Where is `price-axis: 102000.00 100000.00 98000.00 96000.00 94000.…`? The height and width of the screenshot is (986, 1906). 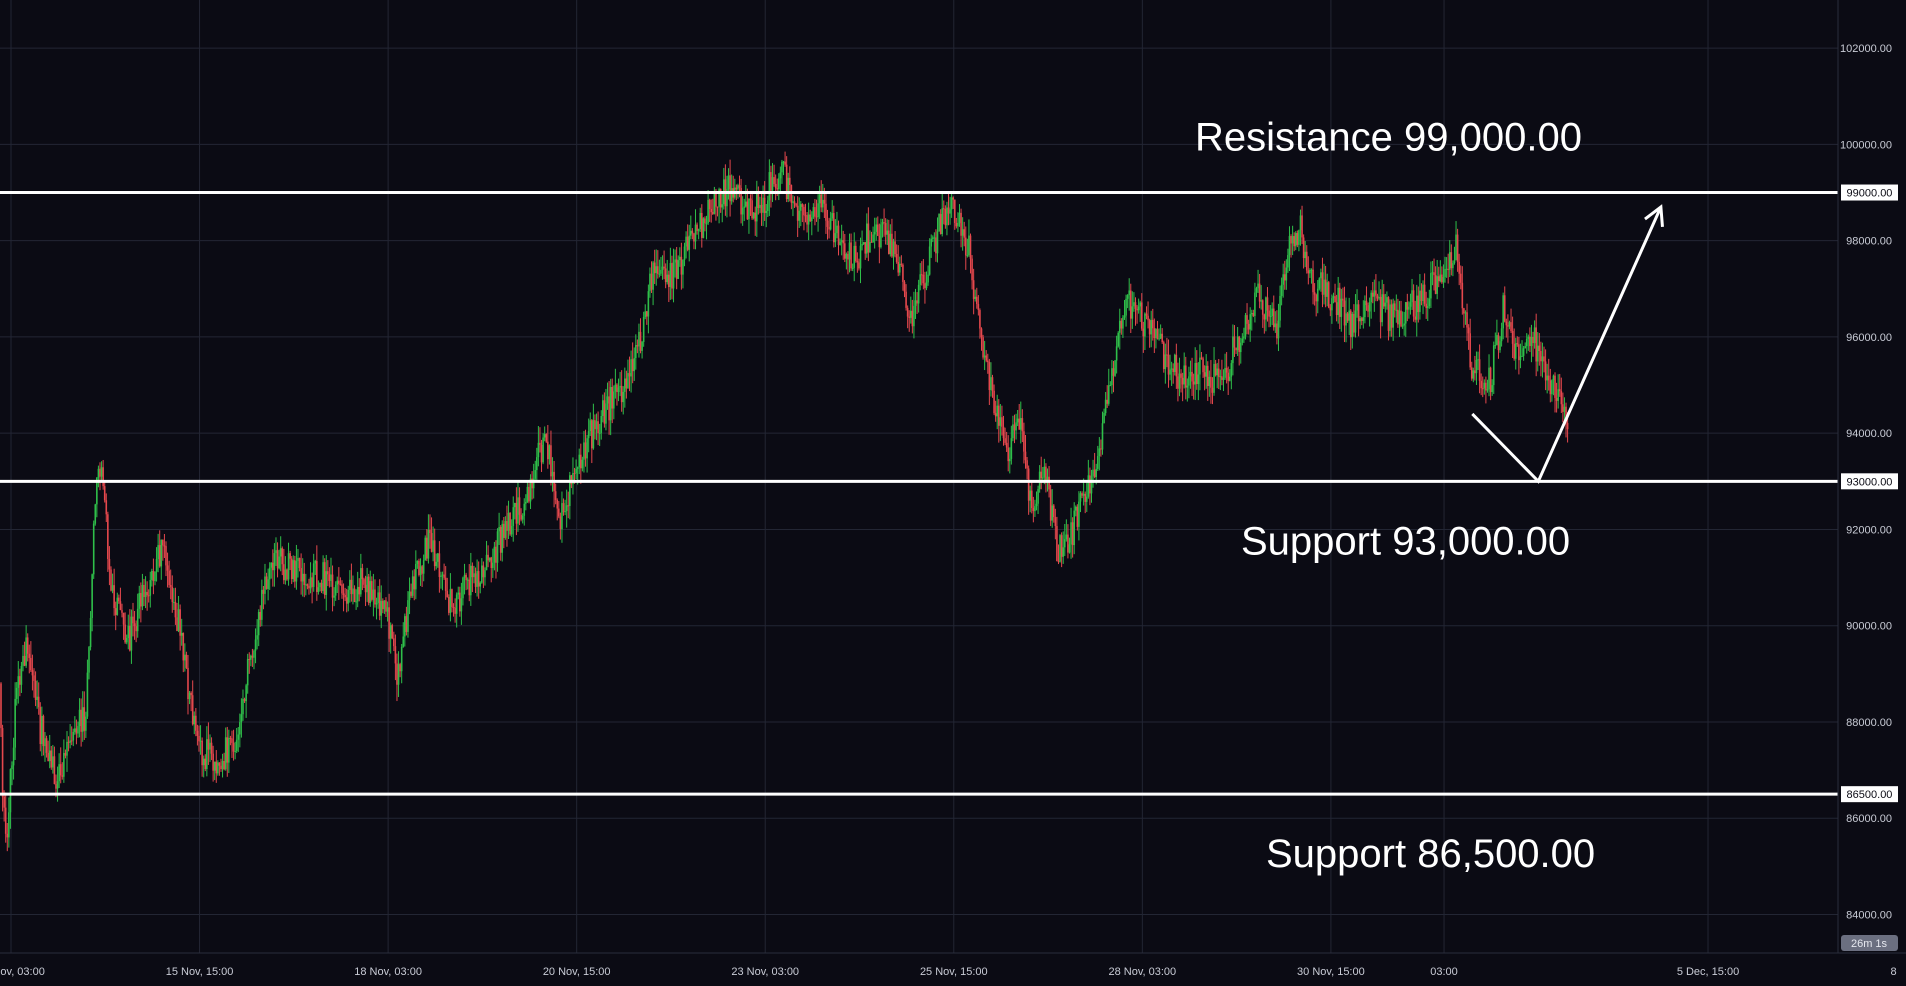 price-axis: 102000.00 100000.00 98000.00 96000.00 94000.… is located at coordinates (1866, 482).